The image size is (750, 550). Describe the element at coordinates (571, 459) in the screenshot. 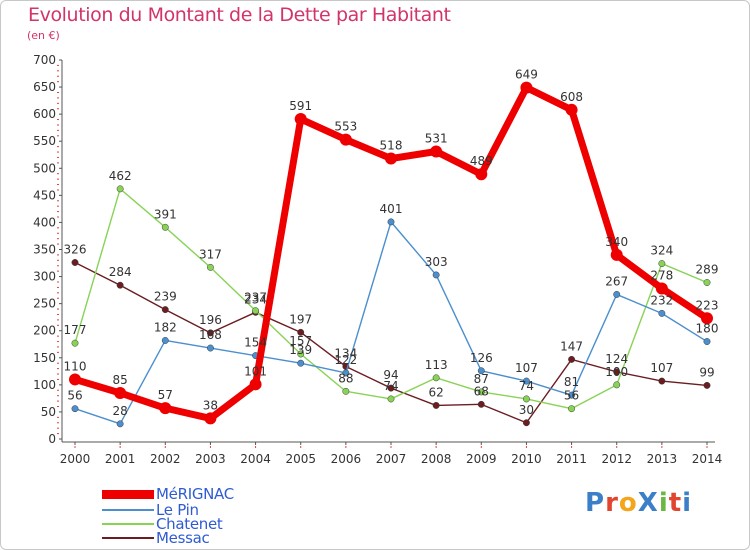

I see `x-tick-label: 2011` at that location.